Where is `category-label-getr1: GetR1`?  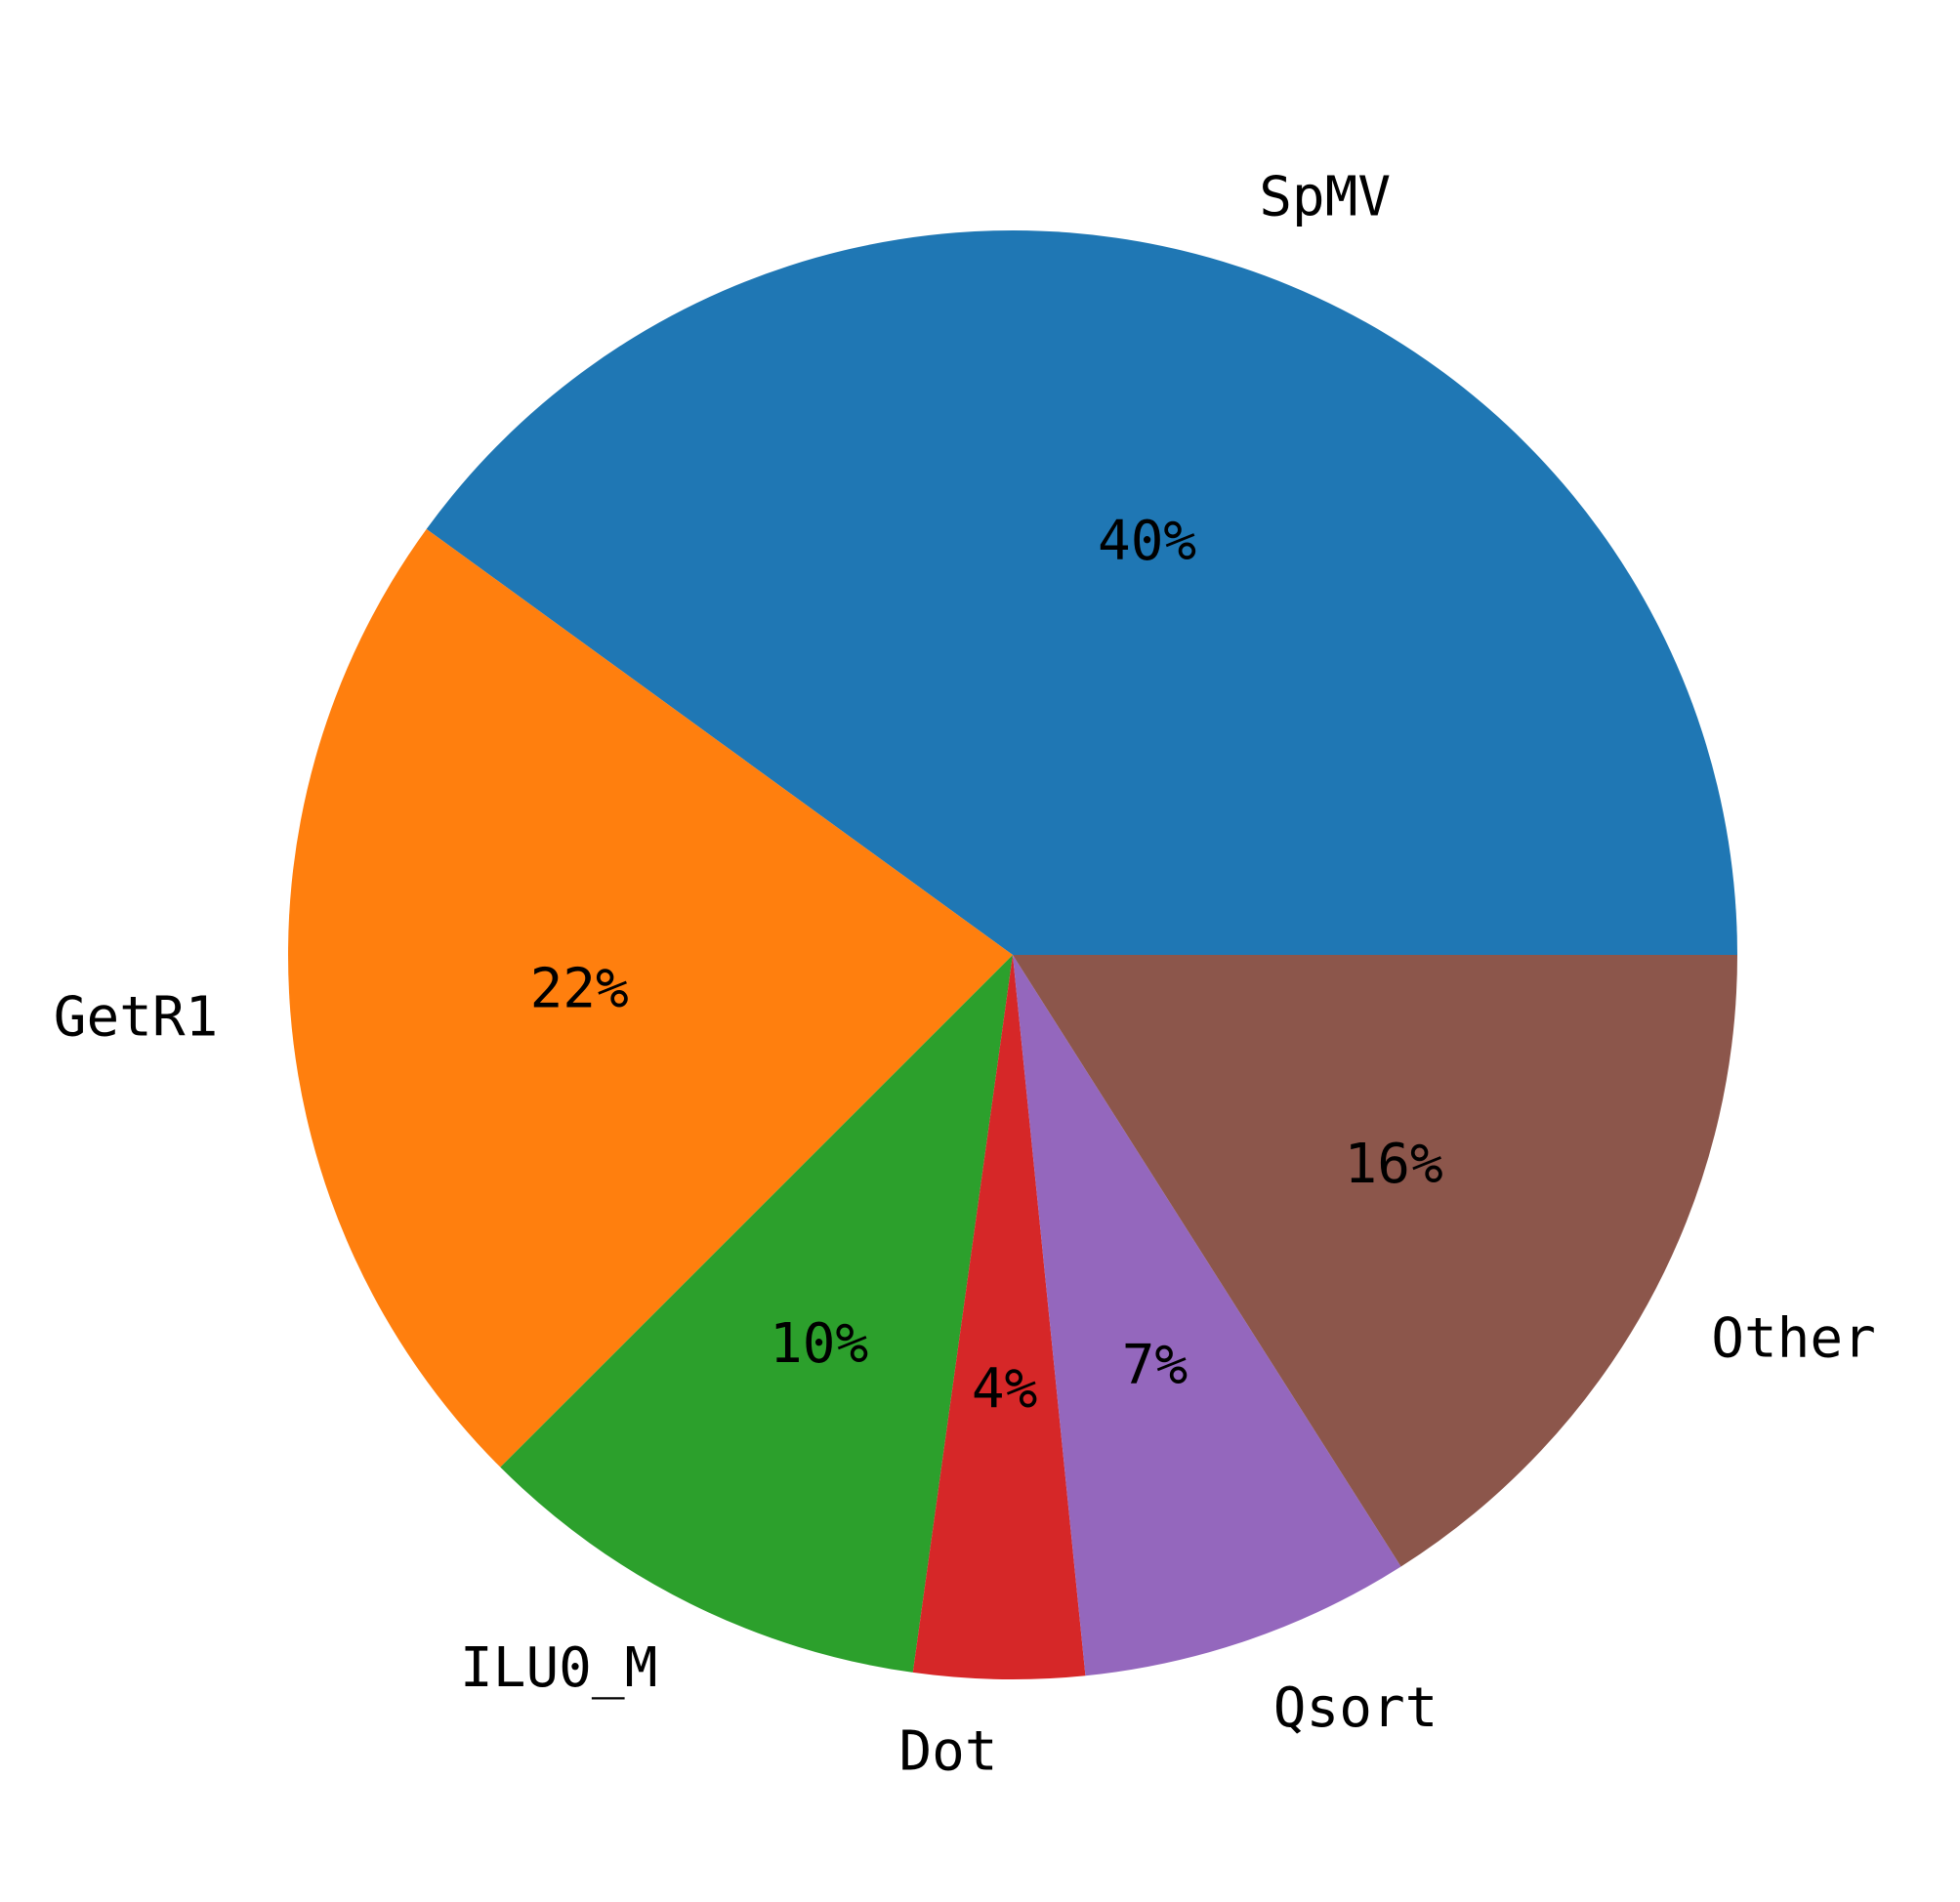
category-label-getr1: GetR1 is located at coordinates (136, 1018).